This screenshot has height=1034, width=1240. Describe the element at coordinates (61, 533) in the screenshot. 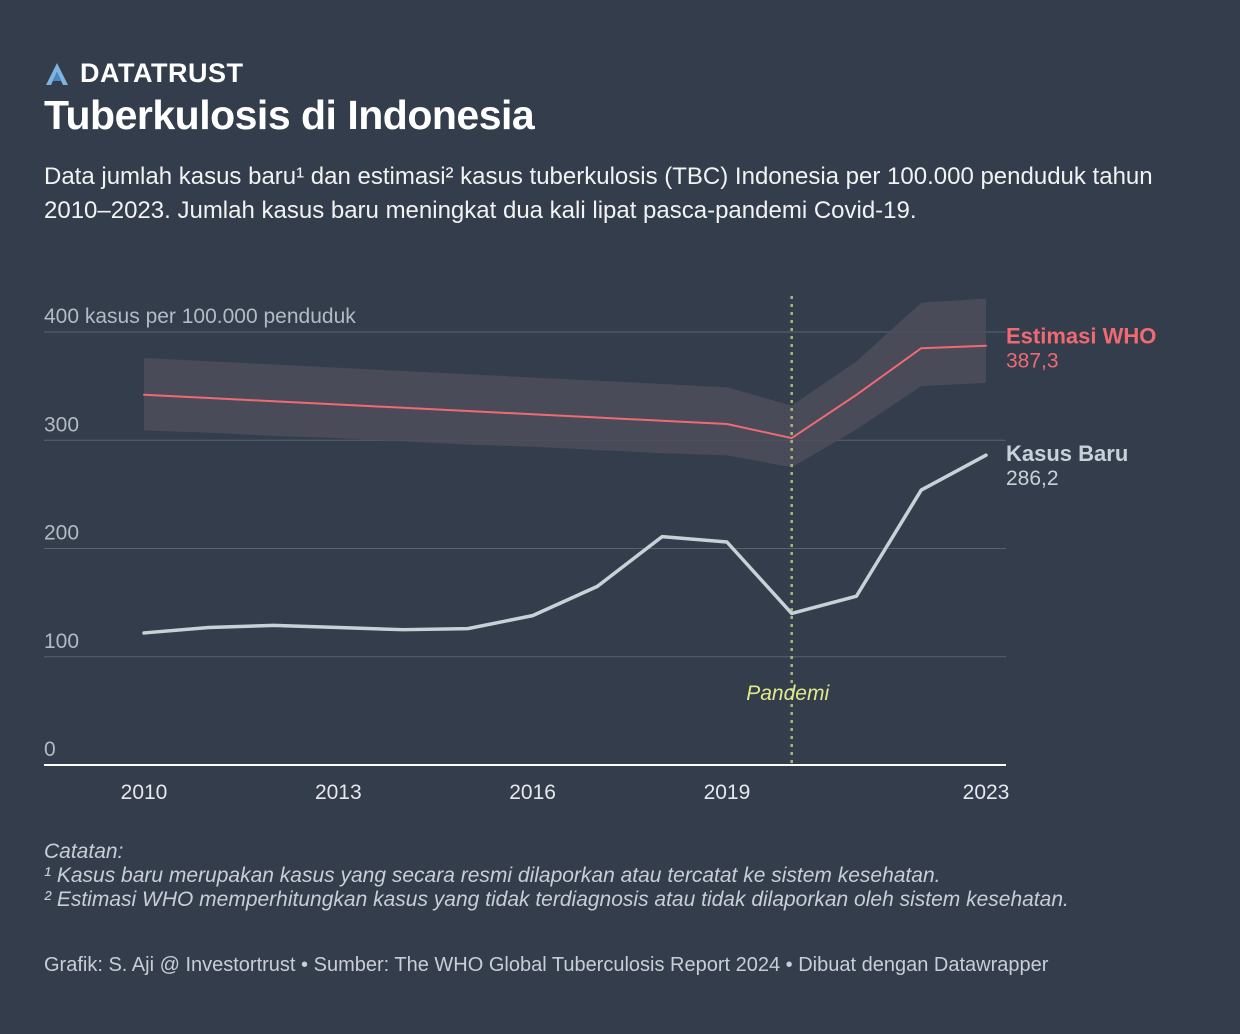

I see `y-tick-label: 200` at that location.